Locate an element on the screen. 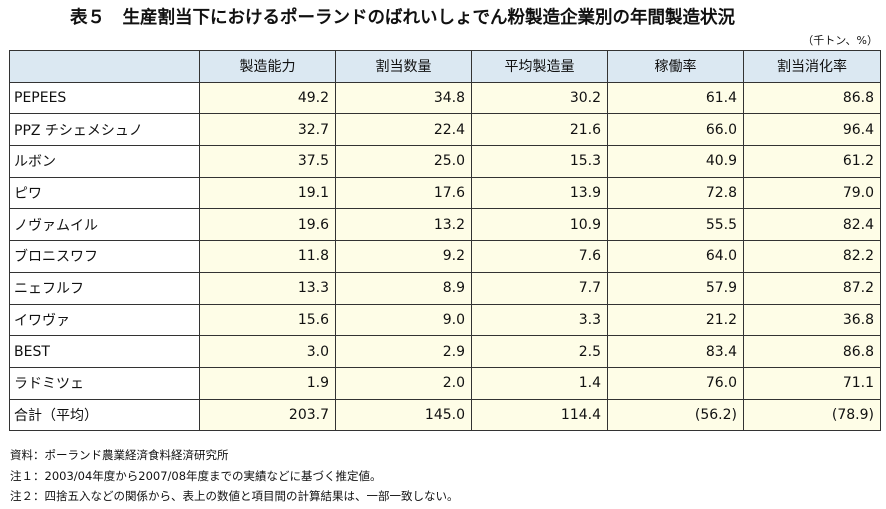 This screenshot has width=886, height=509. value-cell: 1.9 is located at coordinates (267, 383).